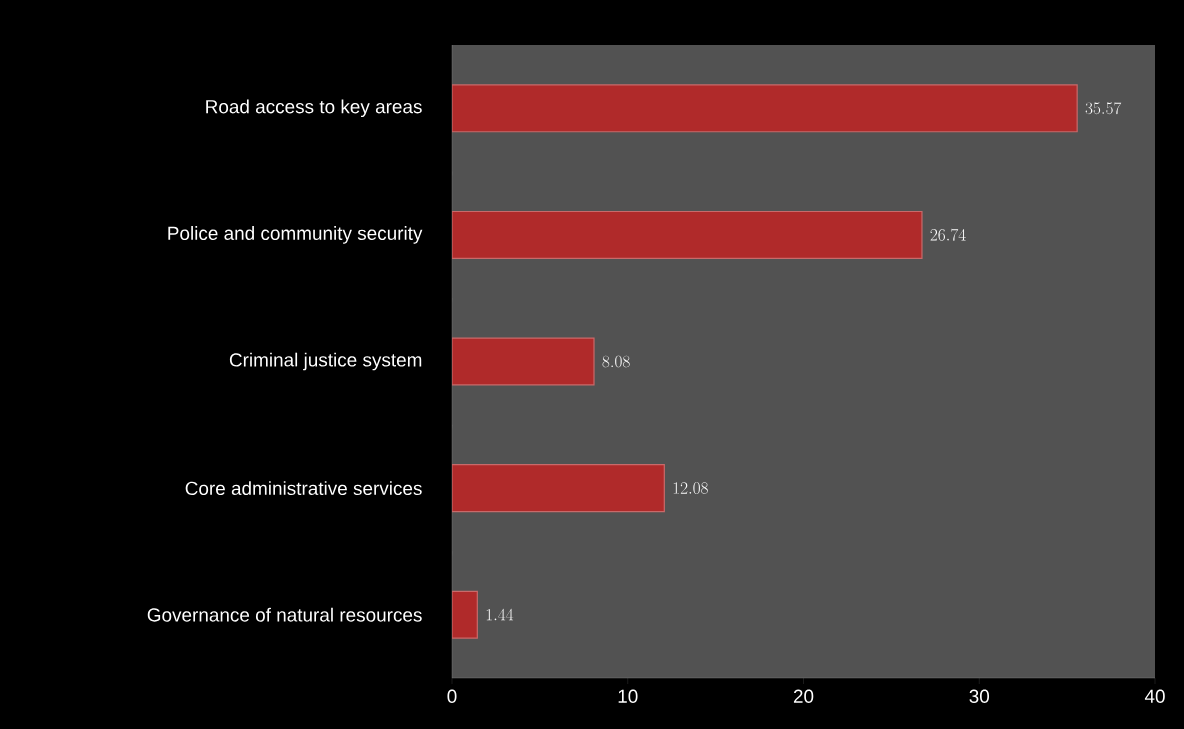 This screenshot has width=1184, height=729. What do you see at coordinates (690, 488) in the screenshot?
I see `data-label: 12.08` at bounding box center [690, 488].